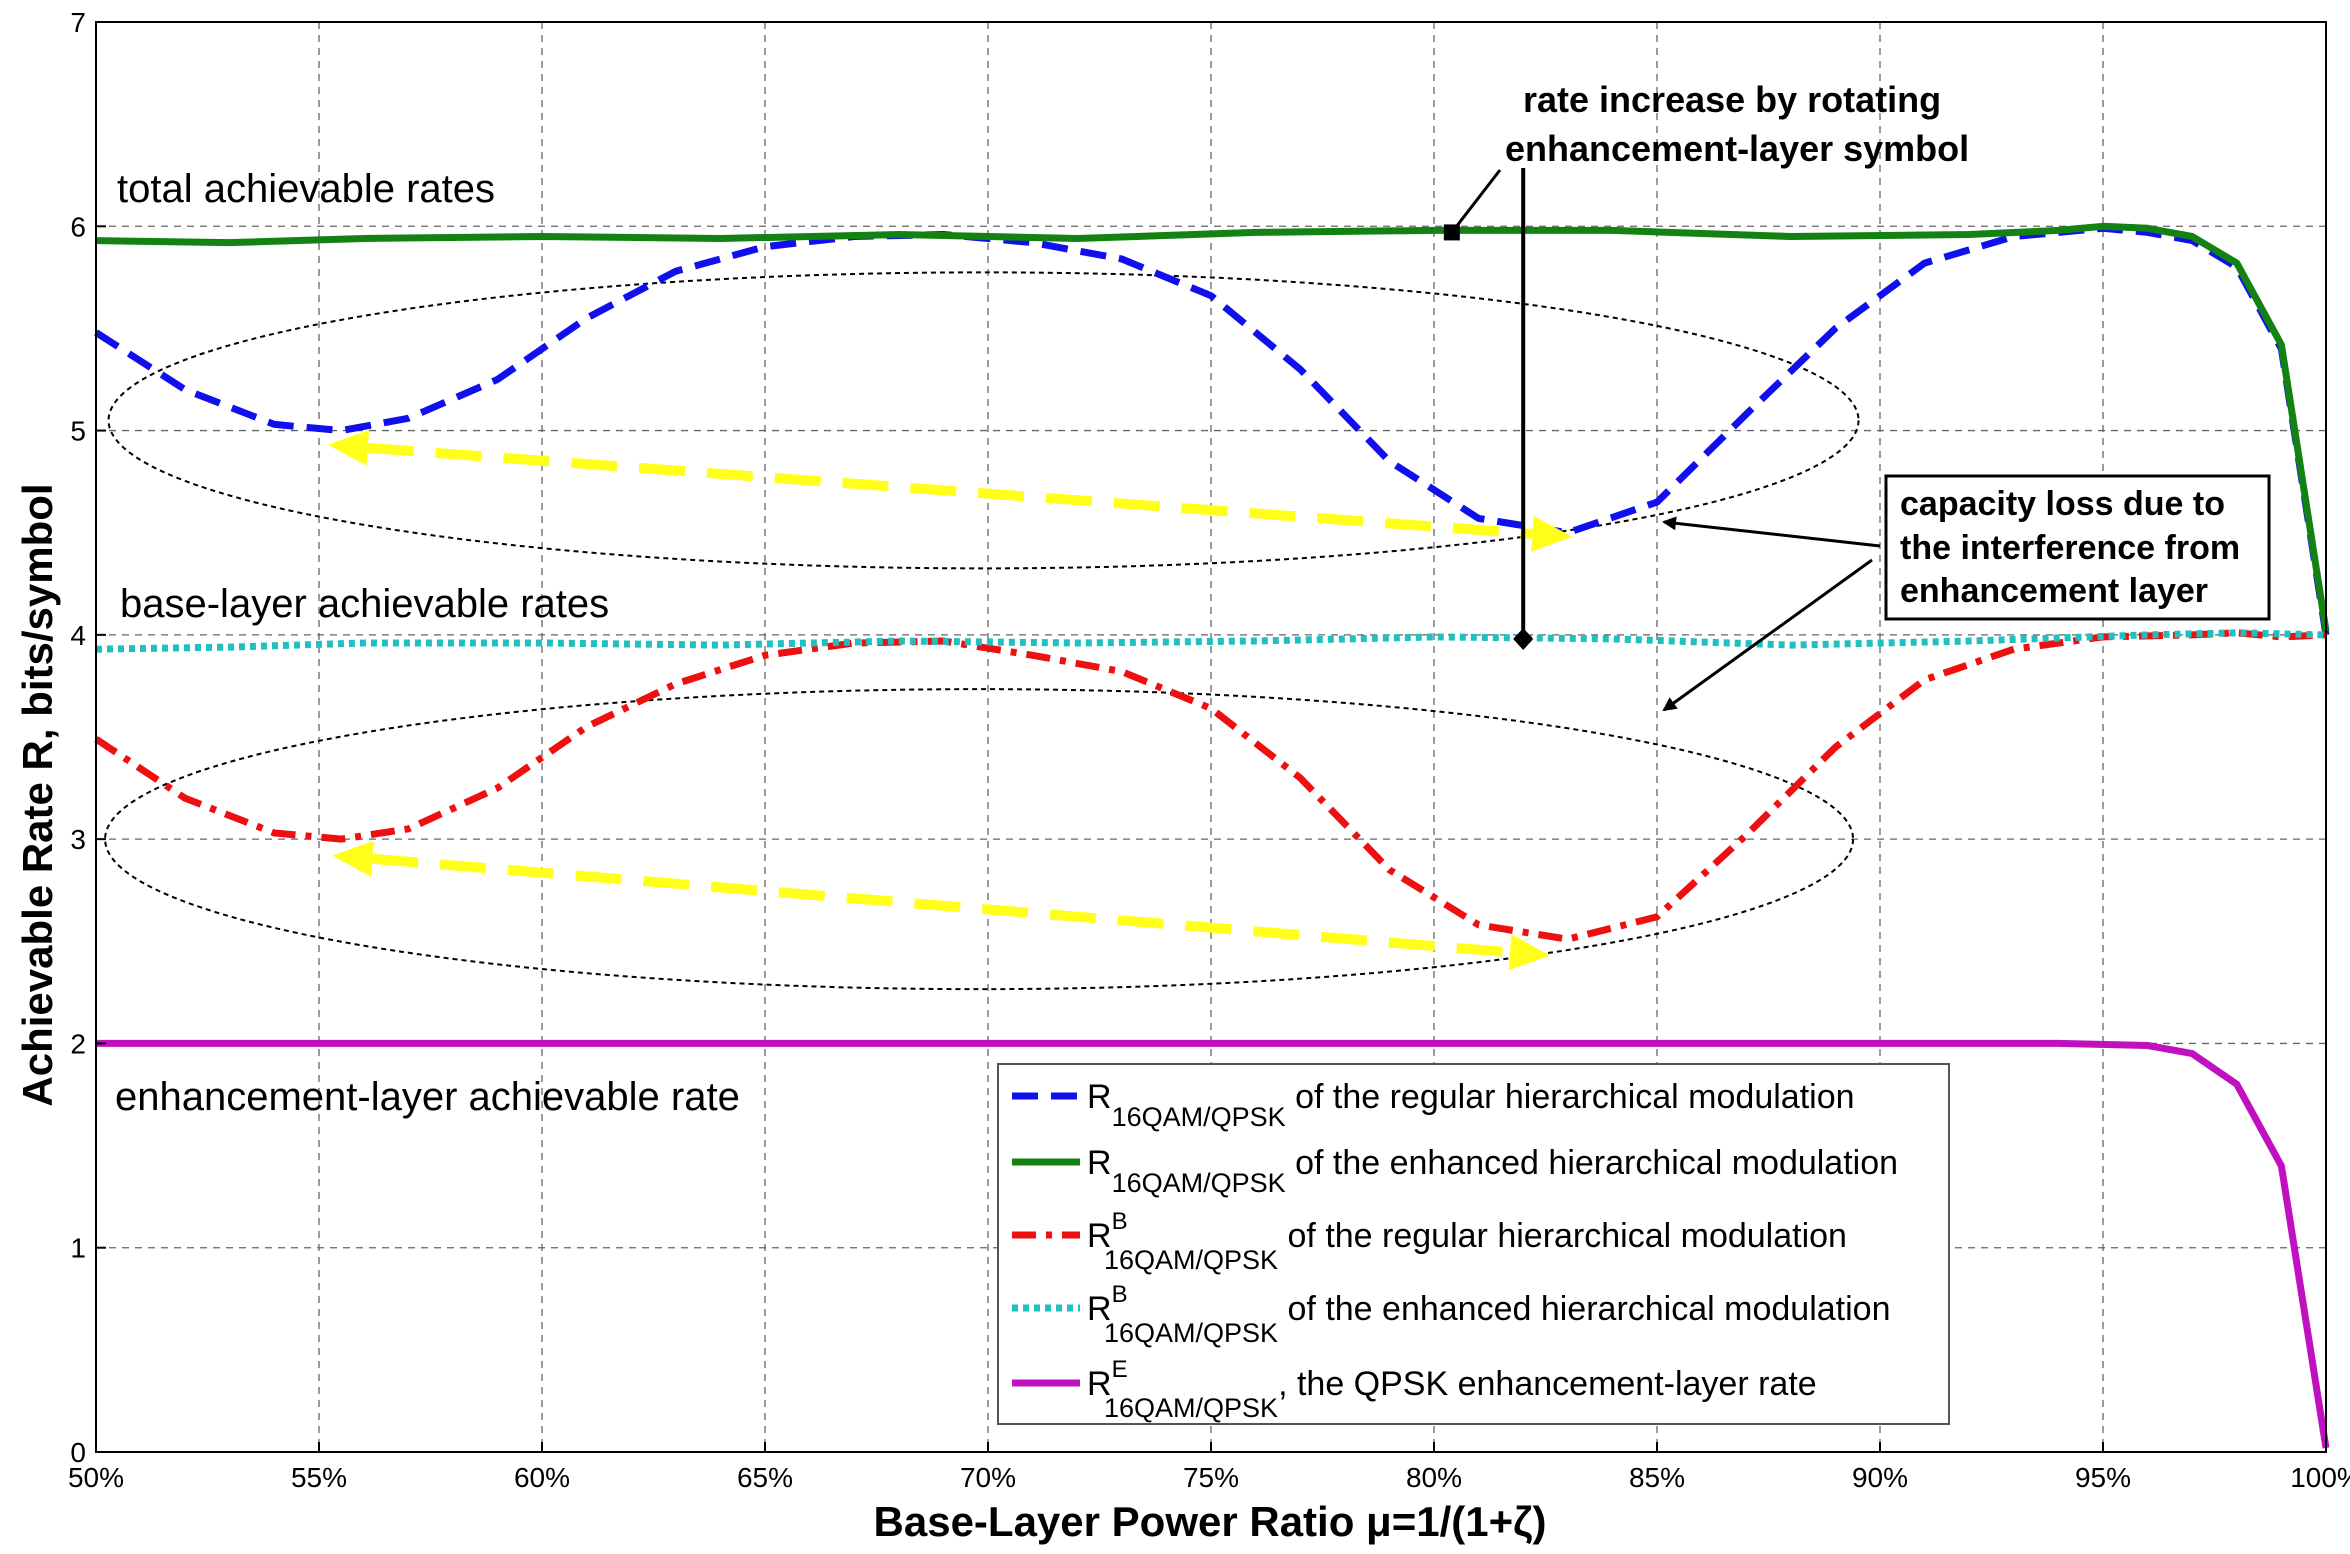 Image resolution: width=2350 pixels, height=1554 pixels. I want to click on annotation-loss-line3: enhancement layer, so click(2054, 591).